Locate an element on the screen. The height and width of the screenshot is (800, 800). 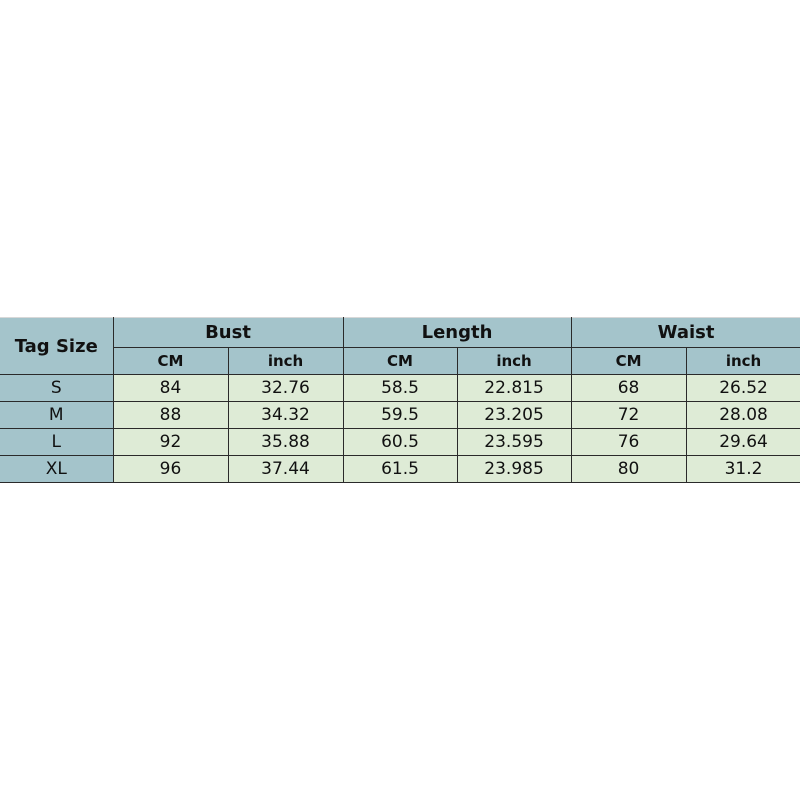
measurement-cell: 32.76 is located at coordinates (285, 388).